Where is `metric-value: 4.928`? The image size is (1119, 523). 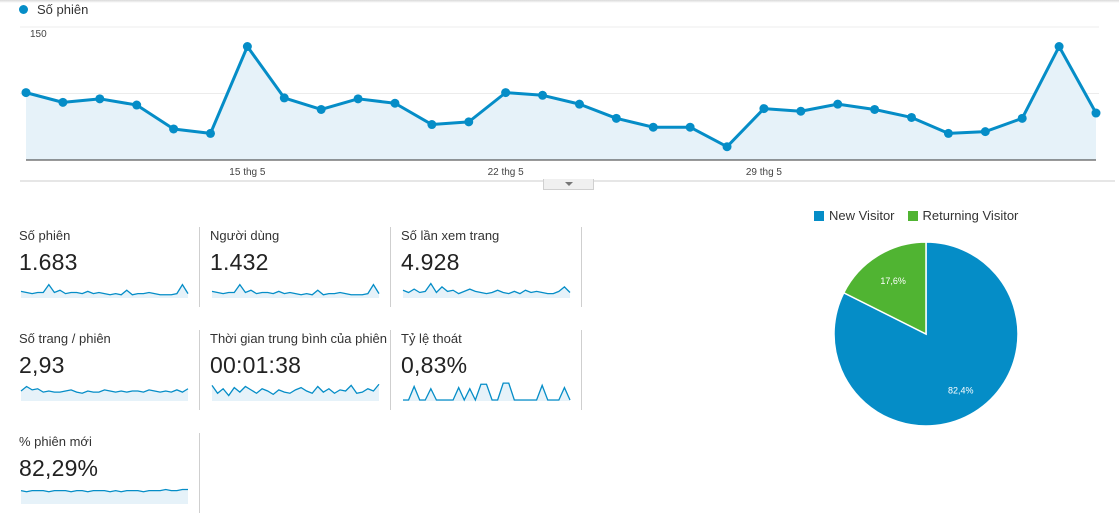
metric-value: 4.928 is located at coordinates (430, 262).